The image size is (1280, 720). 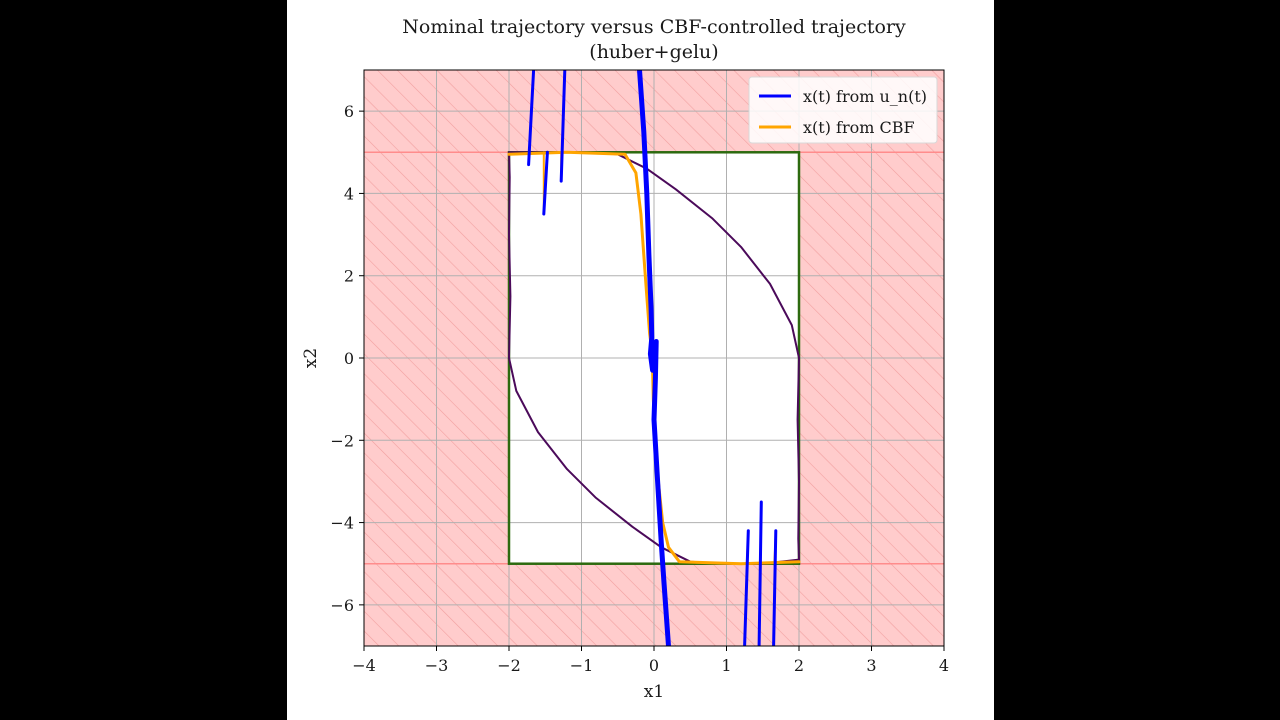 I want to click on chart-subtitle: (huber+gelu), so click(x=653, y=52).